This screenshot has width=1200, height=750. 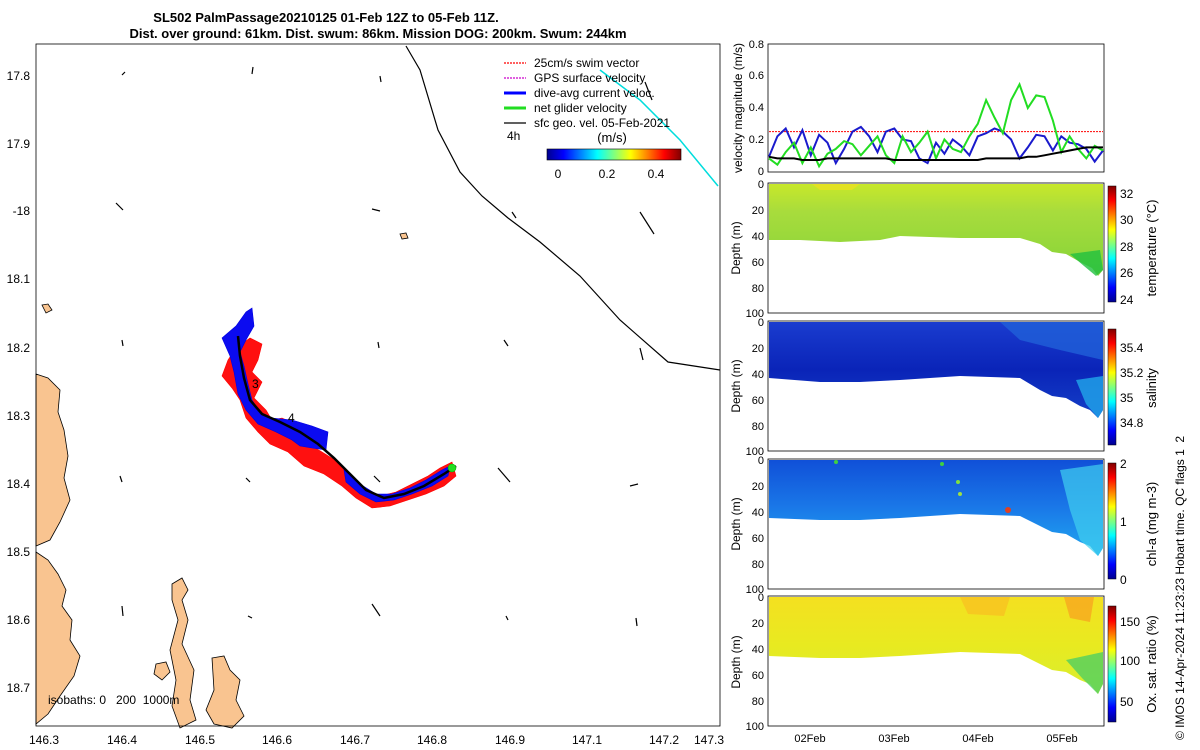 What do you see at coordinates (1127, 273) in the screenshot?
I see `temp-cbar-tick: 26` at bounding box center [1127, 273].